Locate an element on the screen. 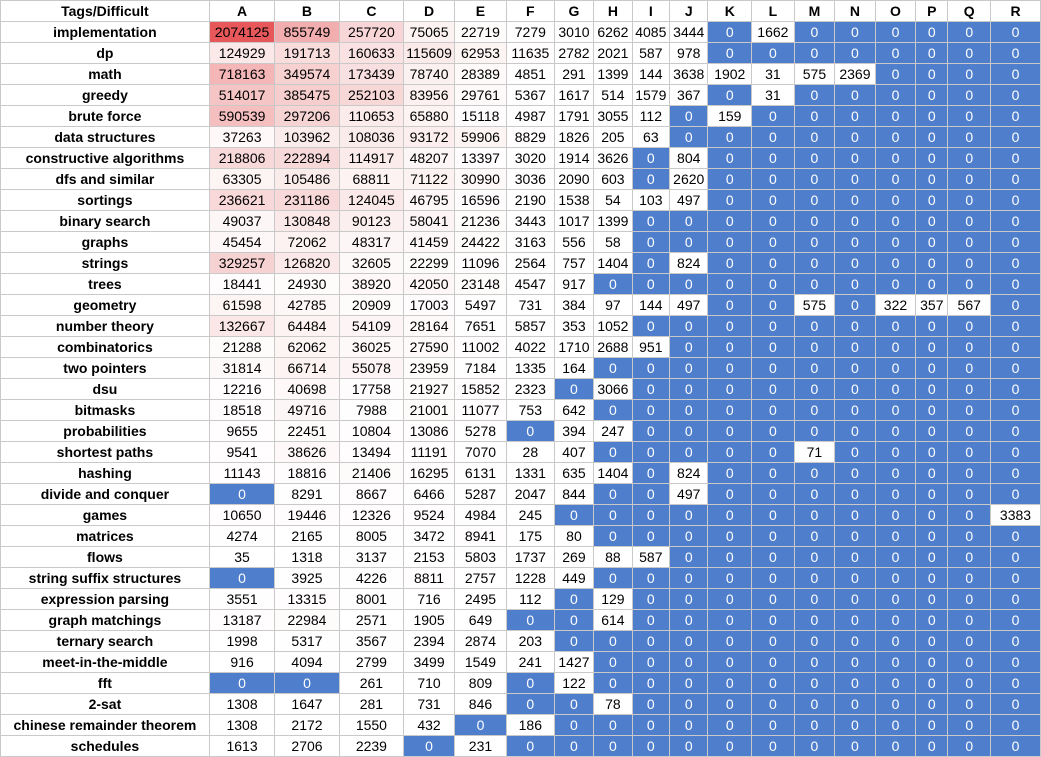 This screenshot has width=1041, height=757. heatmap-cell: 2021 is located at coordinates (613, 53).